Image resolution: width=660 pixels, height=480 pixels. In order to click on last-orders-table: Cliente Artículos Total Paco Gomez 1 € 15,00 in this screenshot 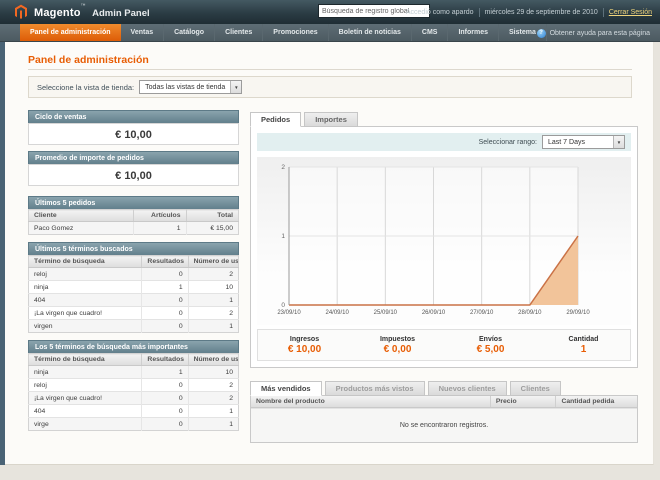, I will do `click(133, 222)`.